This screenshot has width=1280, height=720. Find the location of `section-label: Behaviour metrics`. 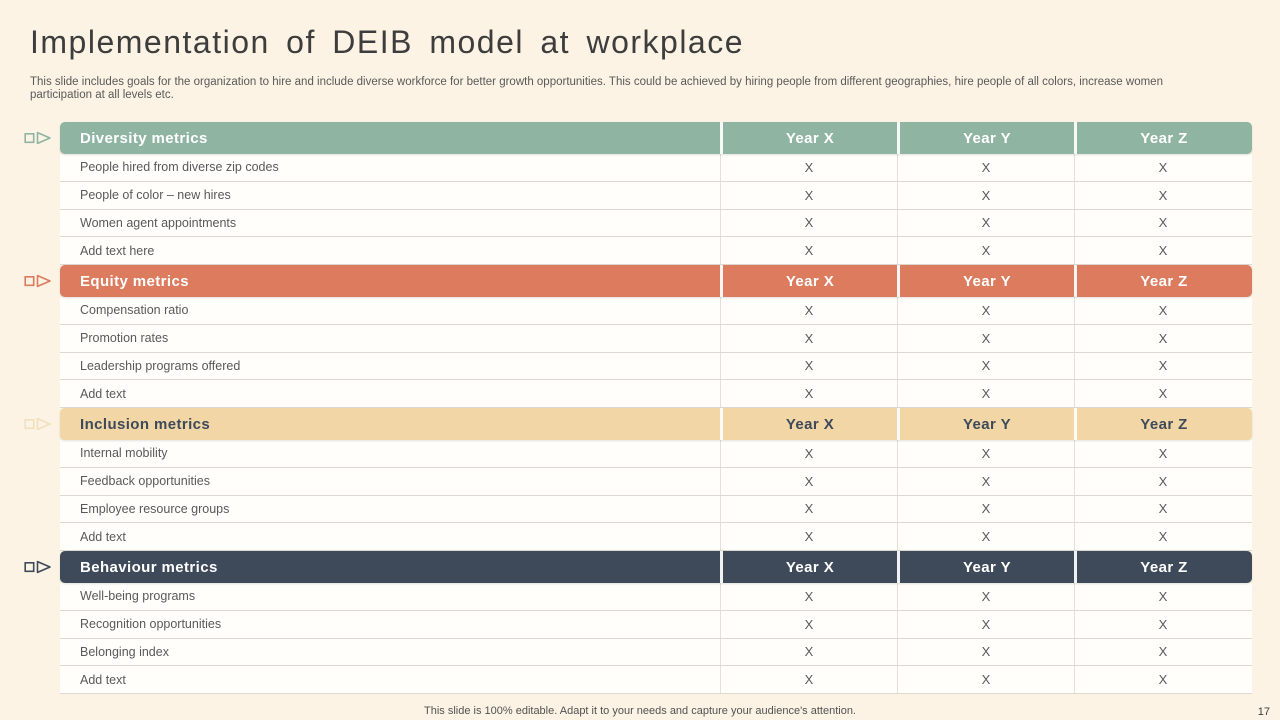

section-label: Behaviour metrics is located at coordinates (149, 567).